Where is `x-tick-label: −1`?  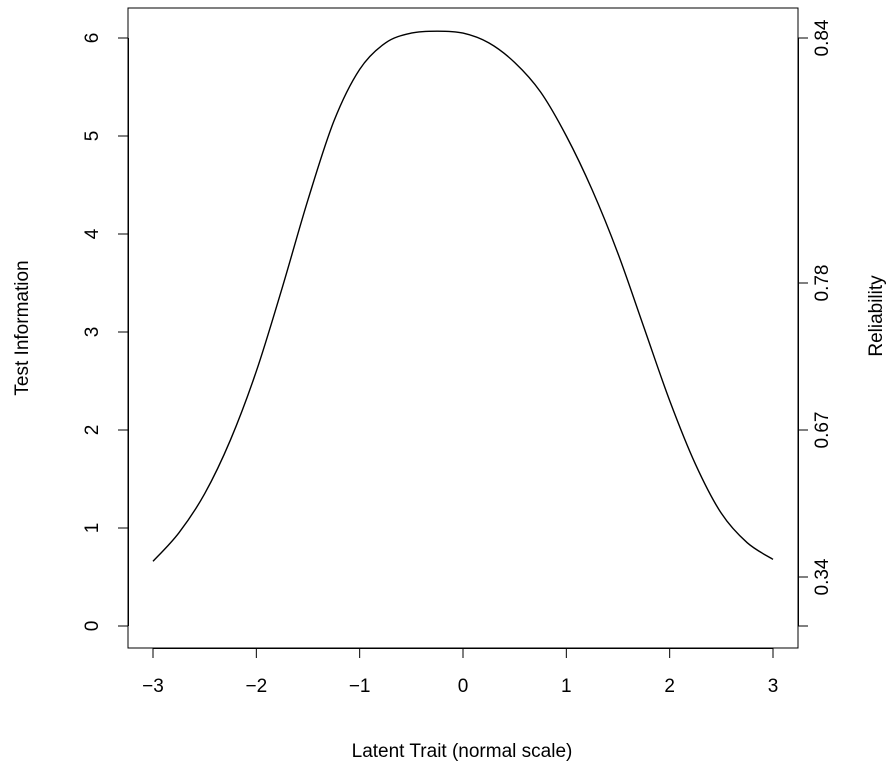
x-tick-label: −1 is located at coordinates (360, 686).